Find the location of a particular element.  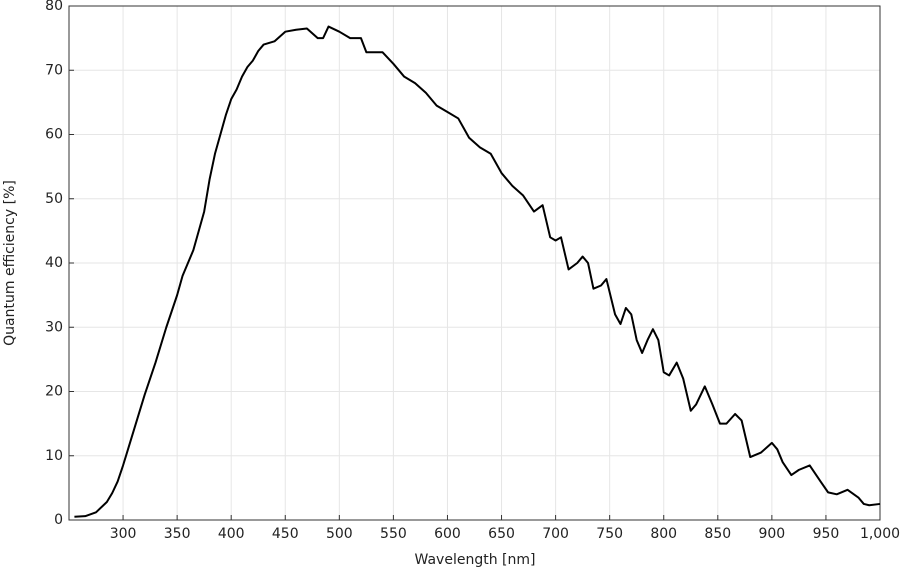

y-tick-label: 80 is located at coordinates (54, 7).